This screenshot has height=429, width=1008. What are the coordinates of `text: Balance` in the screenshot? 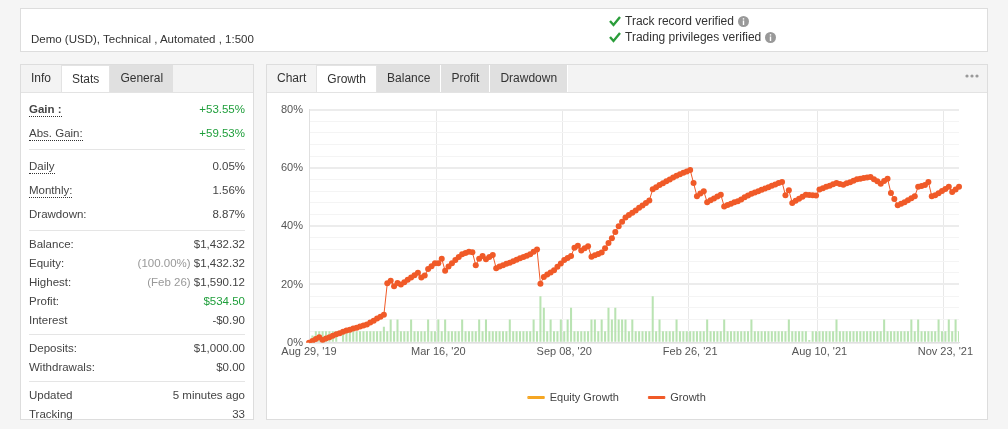 It's located at (409, 78).